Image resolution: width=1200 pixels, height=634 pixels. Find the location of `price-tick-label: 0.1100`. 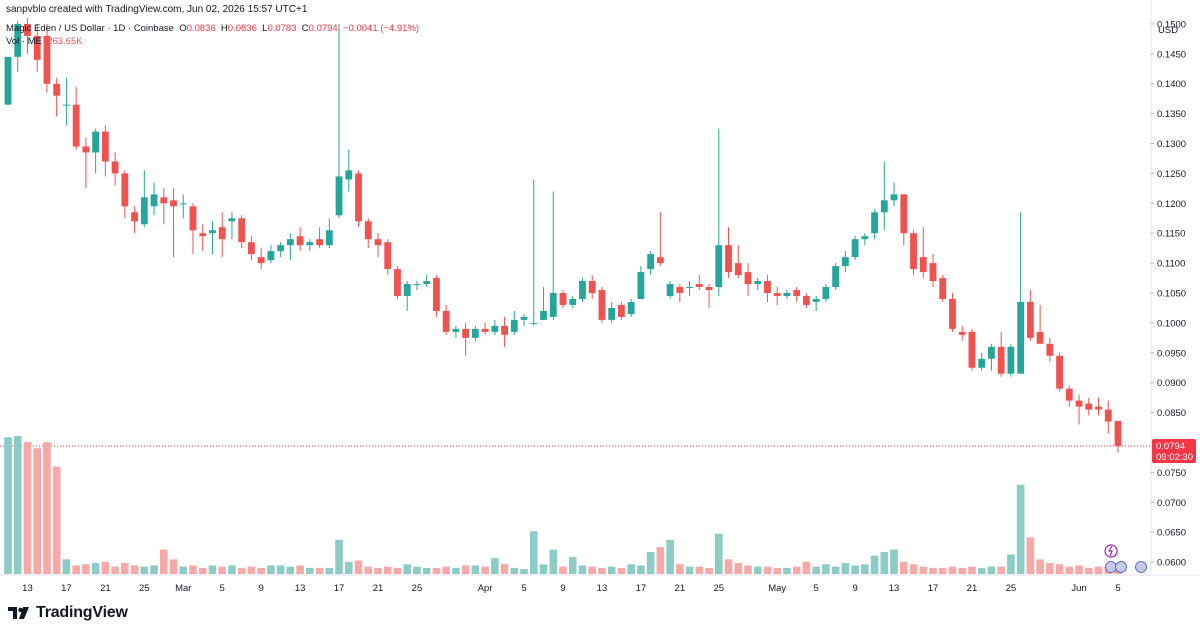

price-tick-label: 0.1100 is located at coordinates (1171, 264).